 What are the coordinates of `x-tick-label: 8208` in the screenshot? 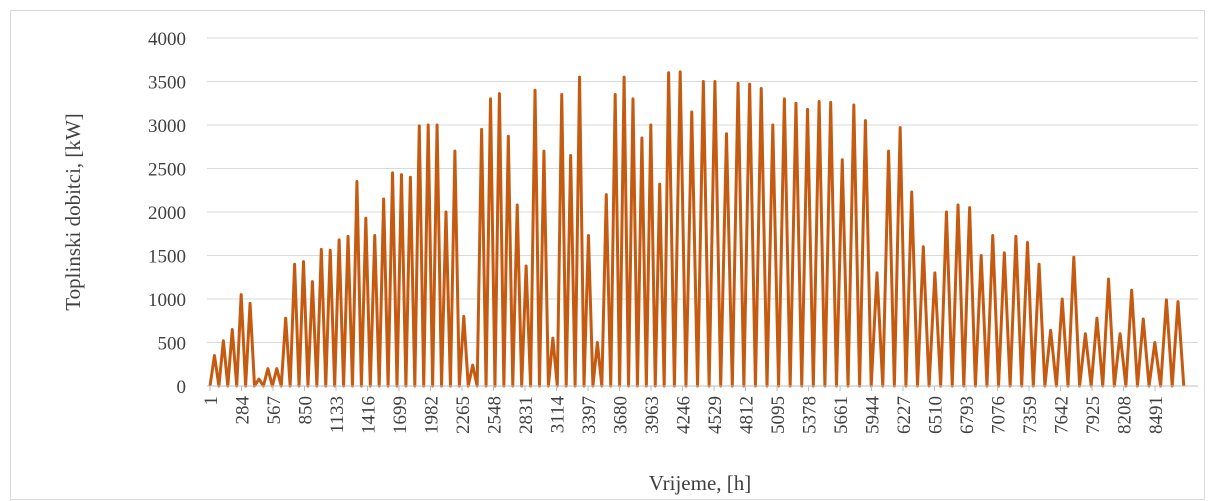 It's located at (1125, 415).